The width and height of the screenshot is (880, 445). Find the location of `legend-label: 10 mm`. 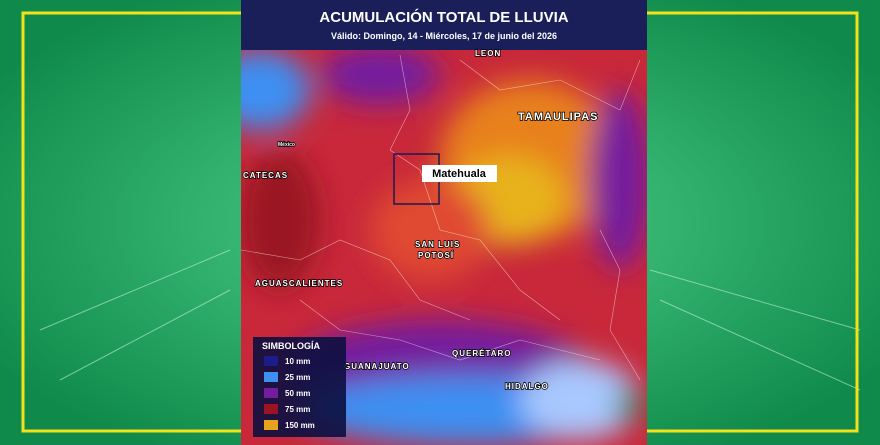

legend-label: 10 mm is located at coordinates (297, 361).